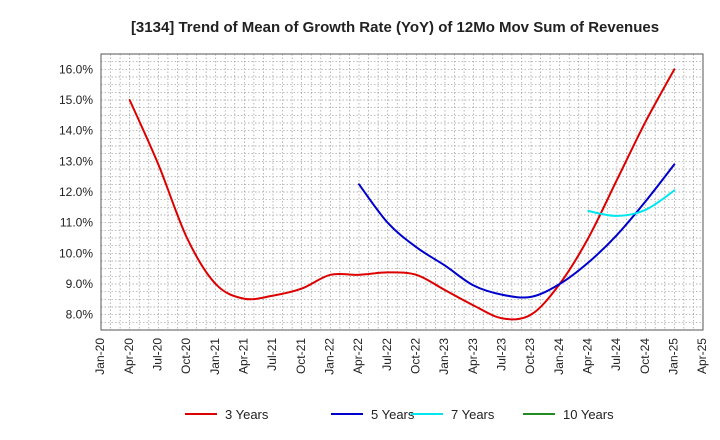 Image resolution: width=720 pixels, height=440 pixels. What do you see at coordinates (631, 203) in the screenshot?
I see `series-line-7-years` at bounding box center [631, 203].